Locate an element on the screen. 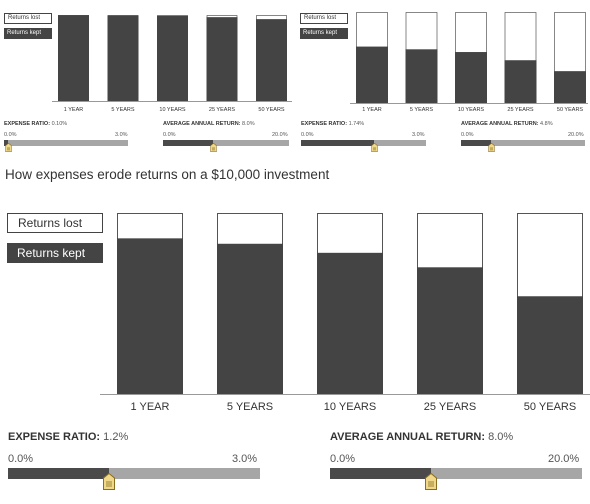 Image resolution: width=590 pixels, height=504 pixels. expense-ratio-value: 0.10% is located at coordinates (59, 124).